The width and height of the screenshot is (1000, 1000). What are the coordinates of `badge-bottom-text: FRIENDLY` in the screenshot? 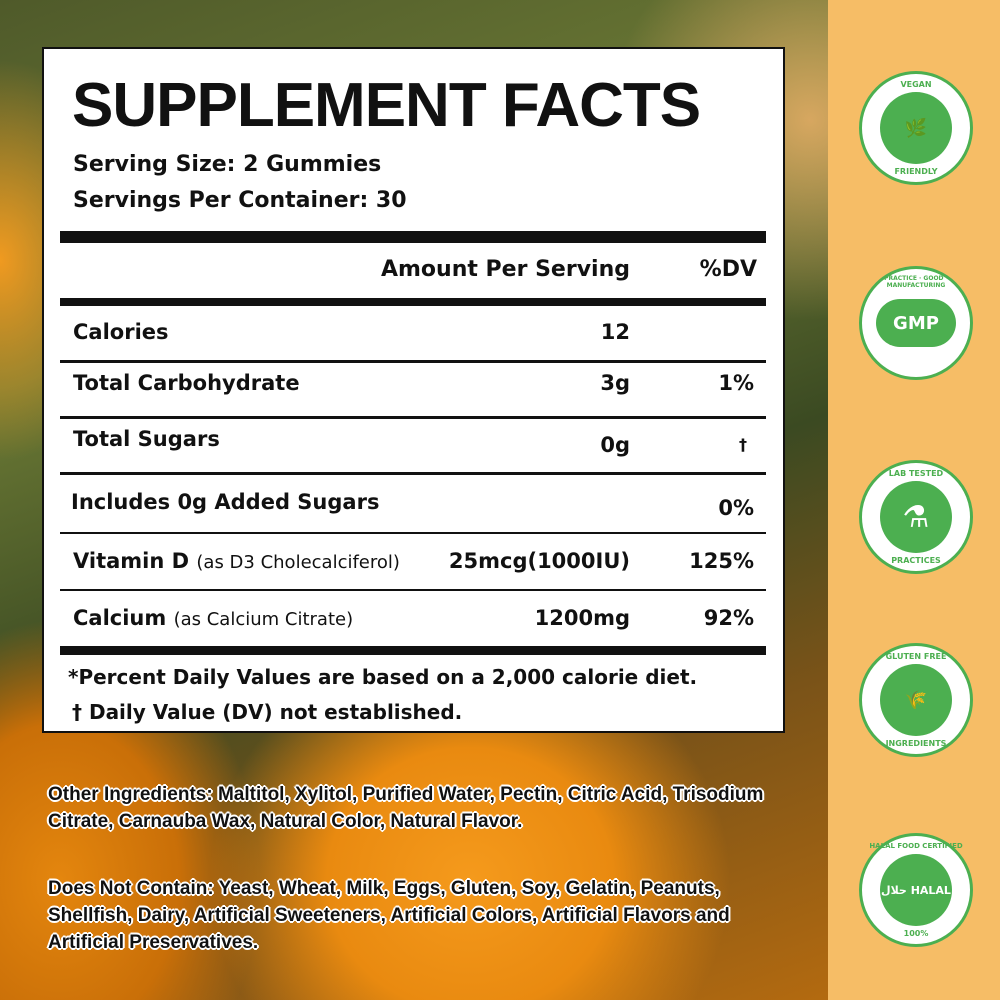 It's located at (916, 171).